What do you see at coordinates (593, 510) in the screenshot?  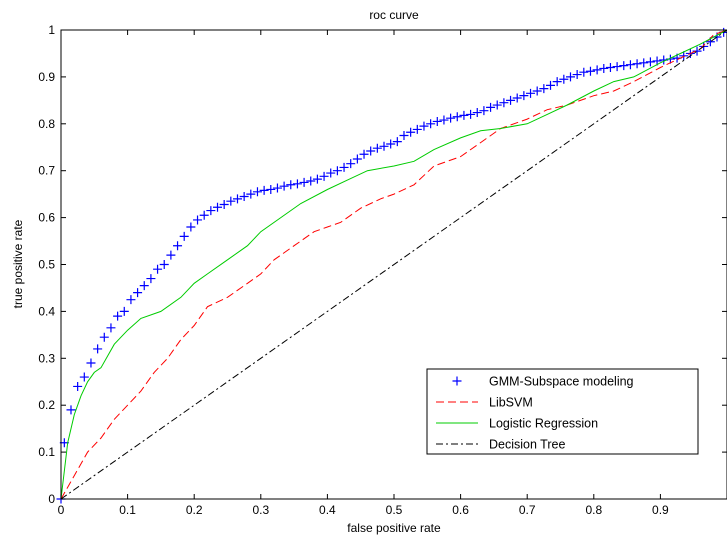 I see `x-tick-label: 0.8` at bounding box center [593, 510].